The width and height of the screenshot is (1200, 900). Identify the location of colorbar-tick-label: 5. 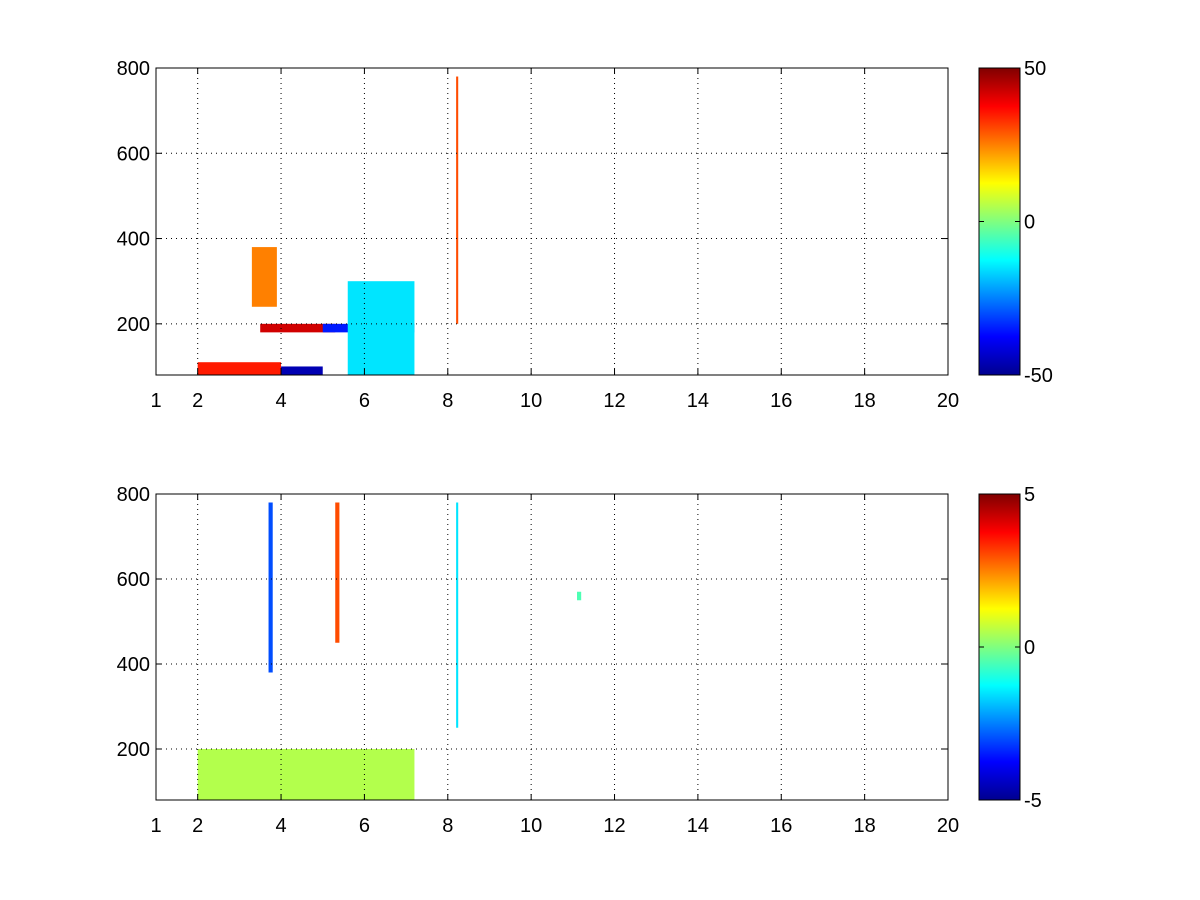
(1029, 495).